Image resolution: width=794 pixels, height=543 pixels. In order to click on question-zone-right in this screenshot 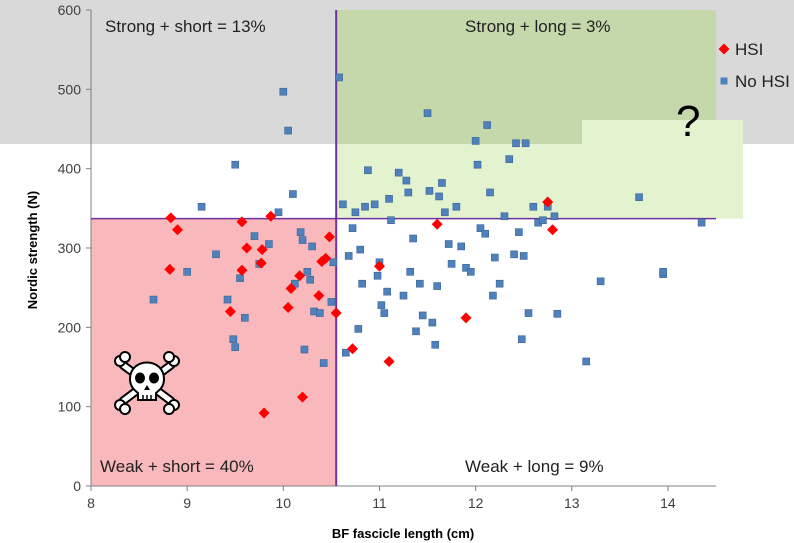, I will do `click(768, 132)`.